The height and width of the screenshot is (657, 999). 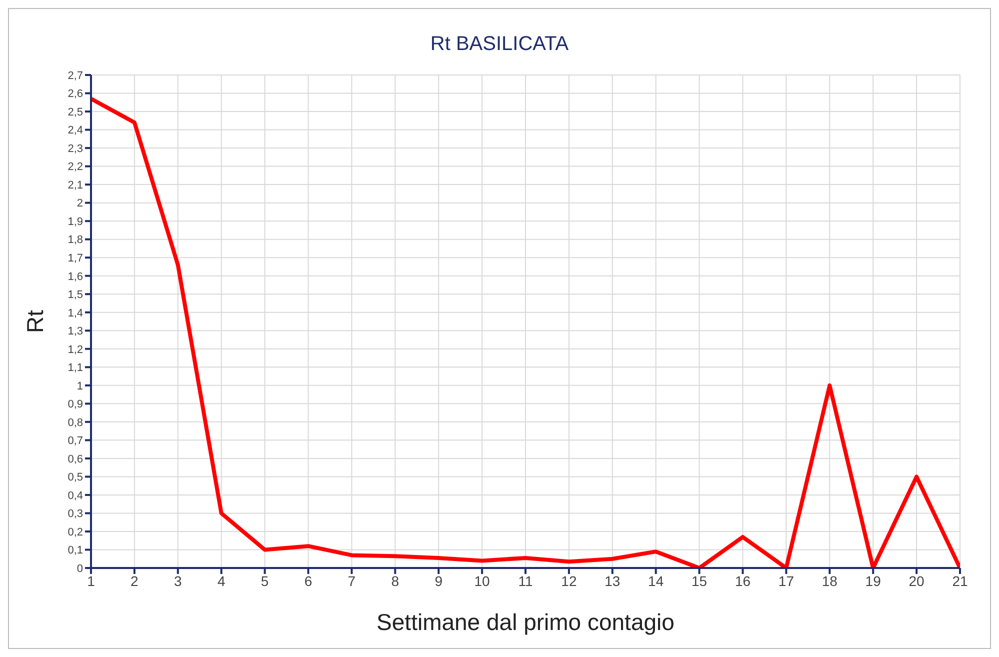 What do you see at coordinates (352, 580) in the screenshot?
I see `x-tick-label: 7` at bounding box center [352, 580].